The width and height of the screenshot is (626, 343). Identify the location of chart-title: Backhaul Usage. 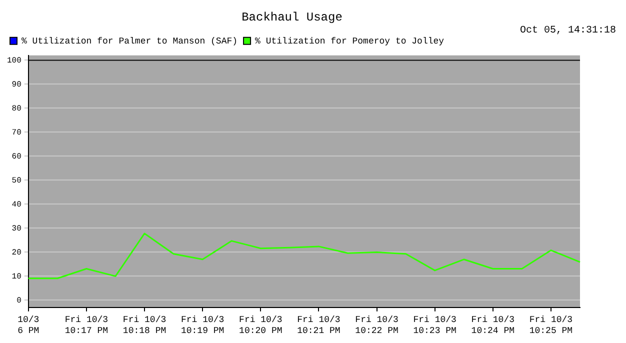
(292, 17).